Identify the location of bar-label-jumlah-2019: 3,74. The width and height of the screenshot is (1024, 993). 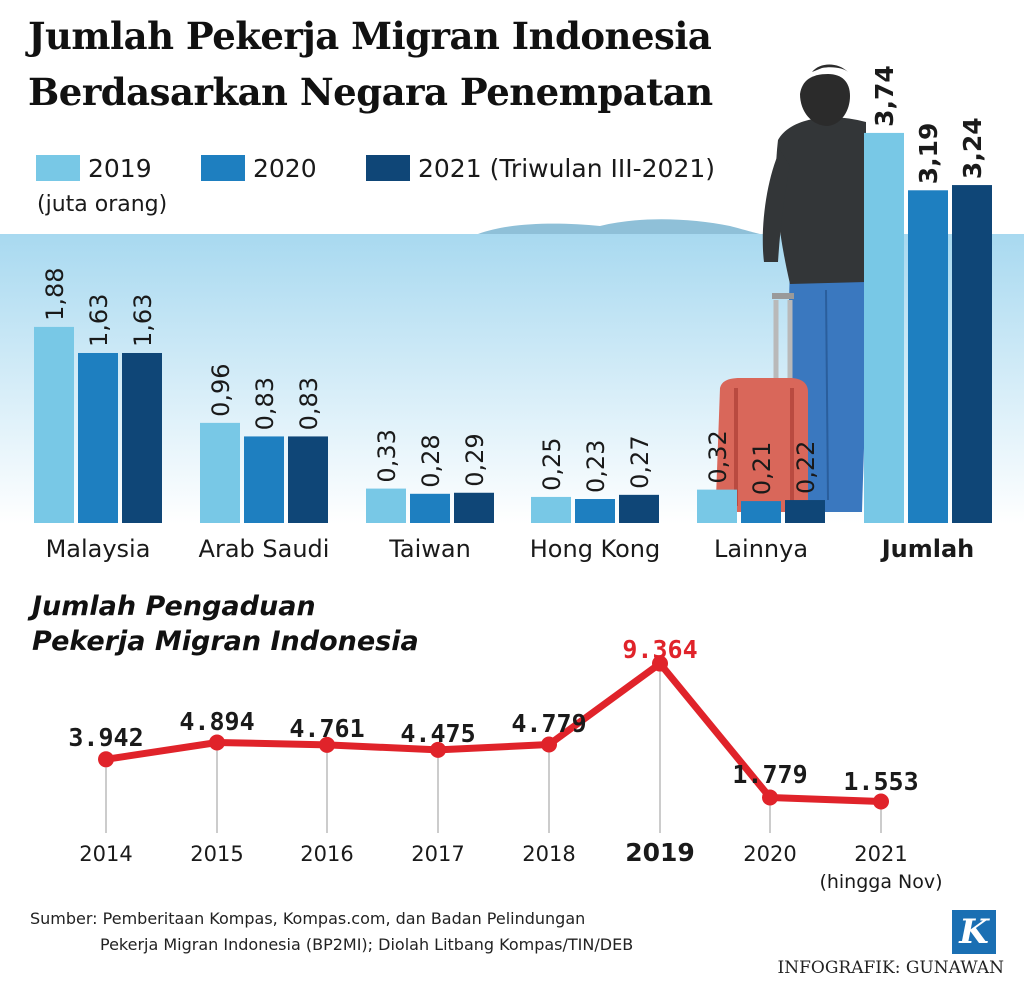
(884, 96).